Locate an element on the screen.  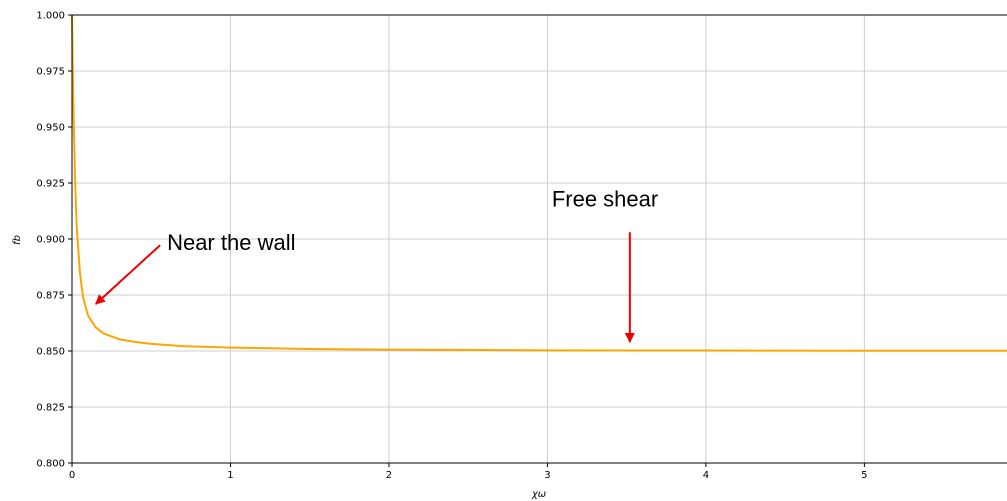
y-tick-label-1: 0.825 is located at coordinates (50, 408).